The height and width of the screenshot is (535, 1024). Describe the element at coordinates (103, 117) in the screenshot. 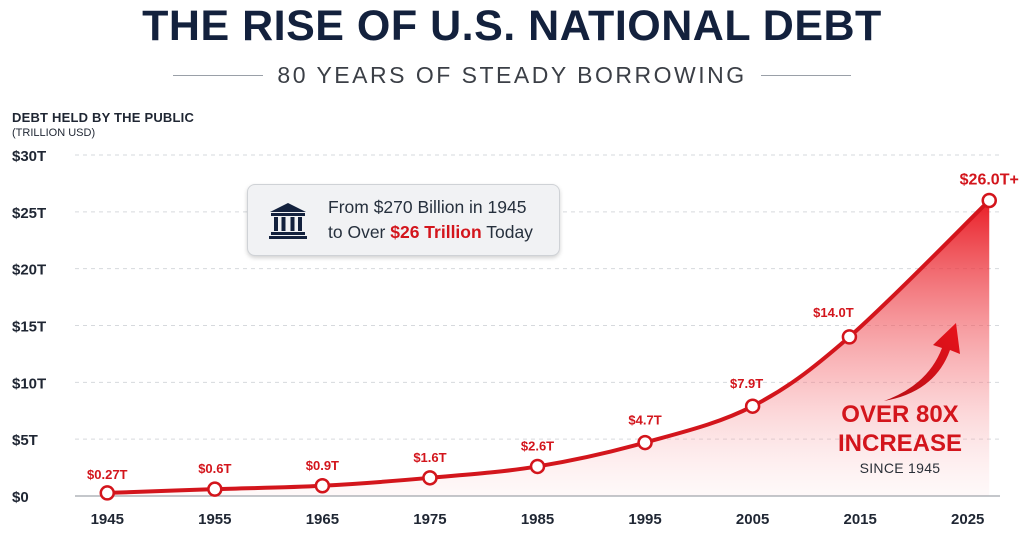

I see `y-axis-label: DEBT HELD BY THE PUBLIC` at that location.